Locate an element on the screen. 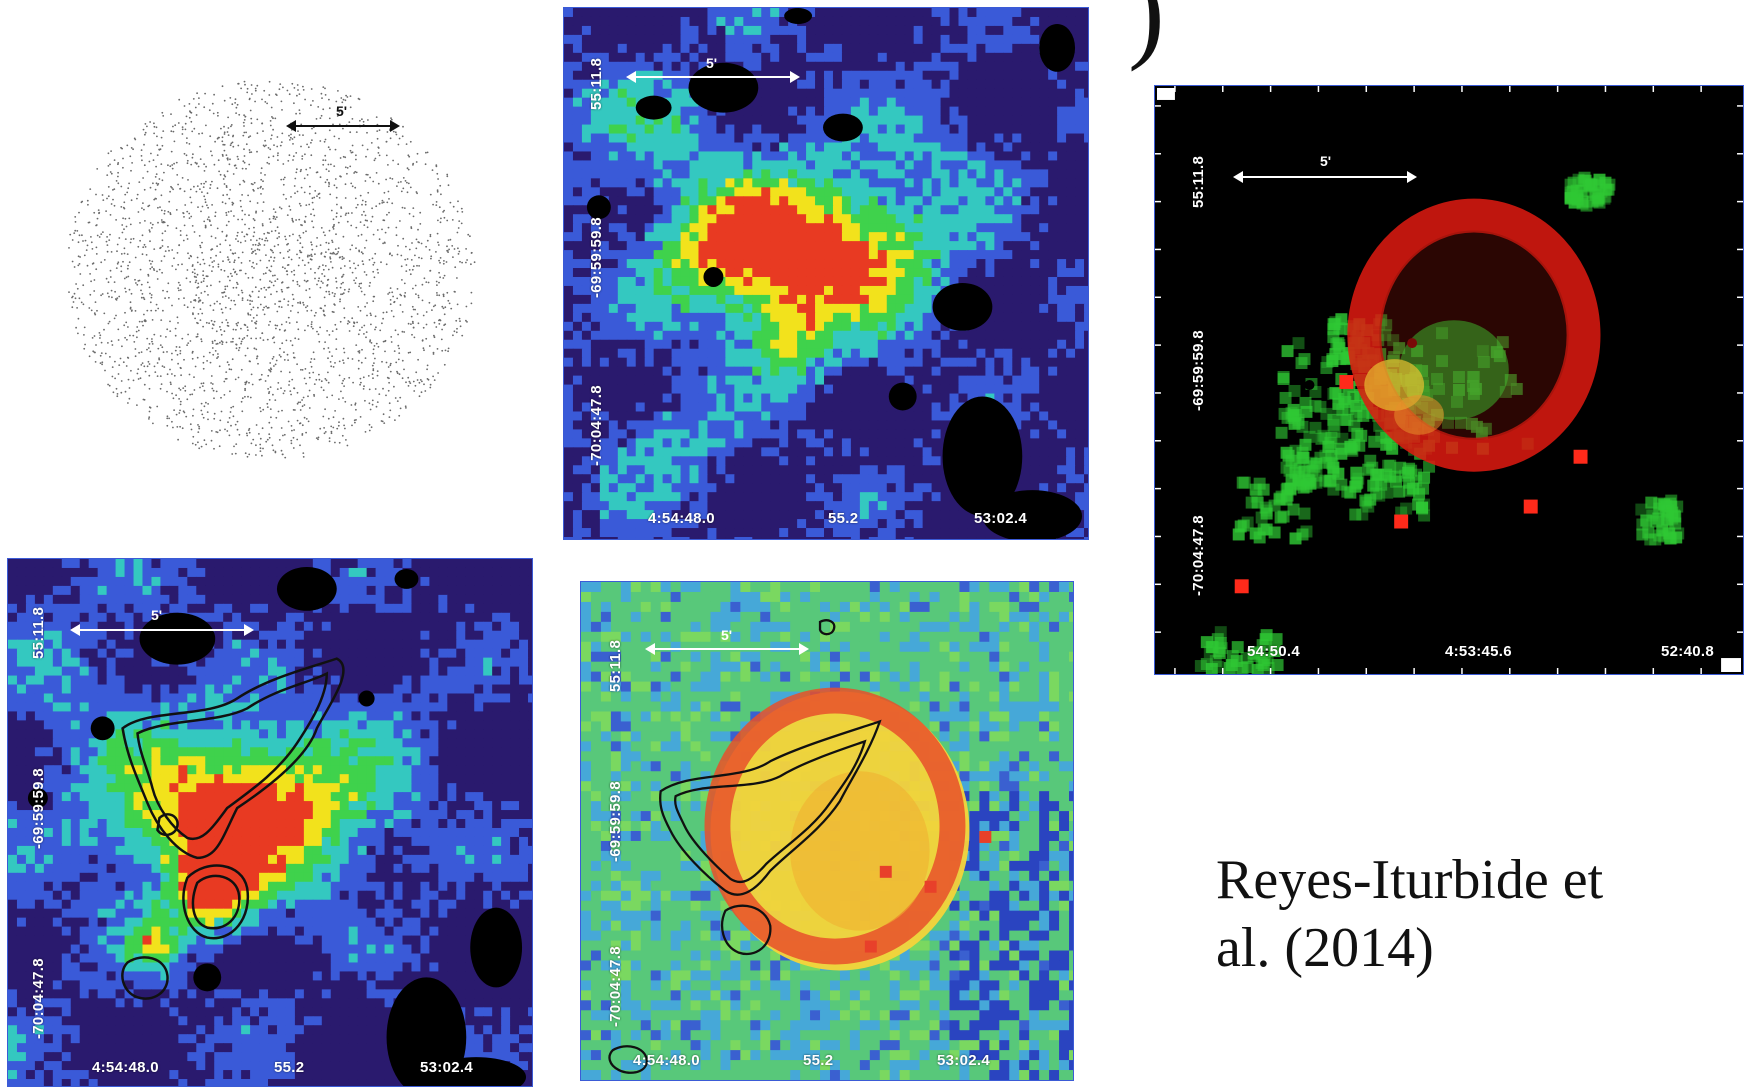 This screenshot has width=1752, height=1087. scatter-panel: 5' is located at coordinates (275, 275).